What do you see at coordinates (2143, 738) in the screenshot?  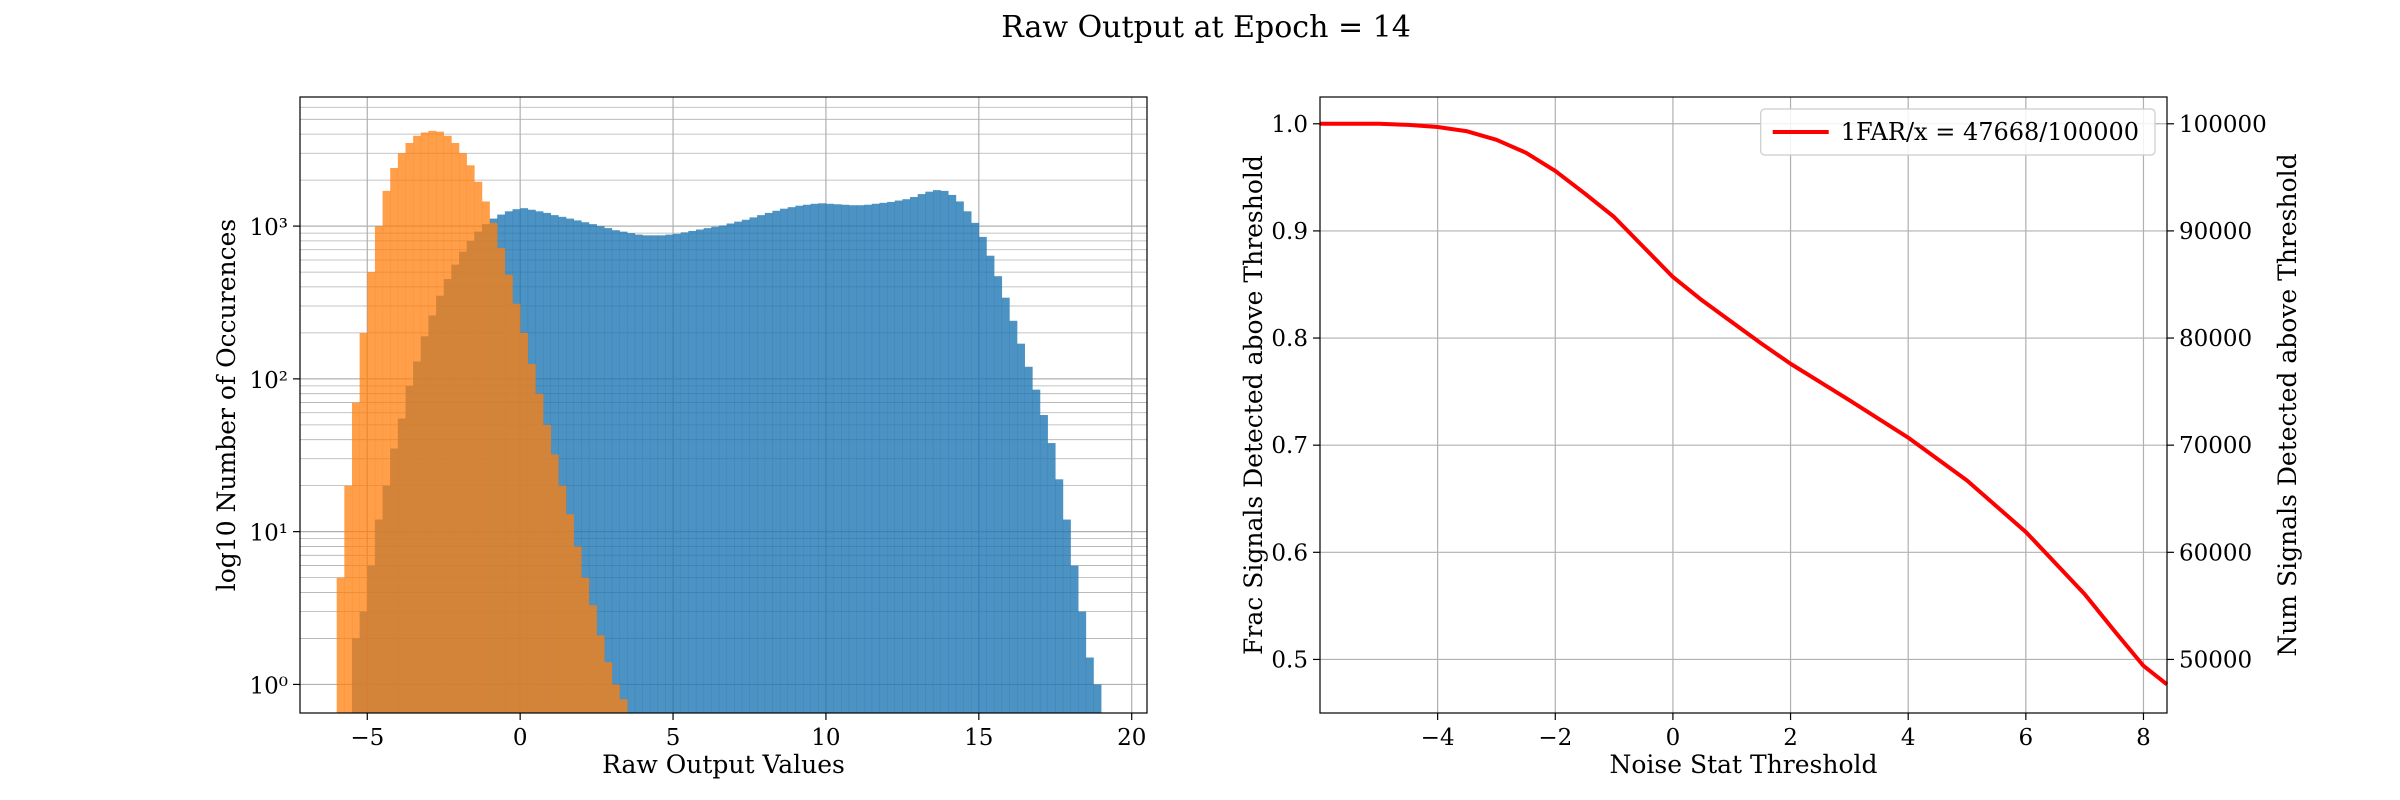 I see `detection-x-tick-label: 8` at bounding box center [2143, 738].